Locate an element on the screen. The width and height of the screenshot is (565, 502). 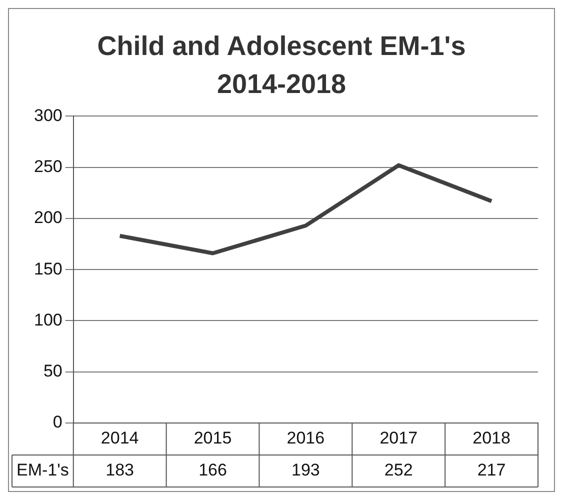
data-label: 252 is located at coordinates (398, 470).